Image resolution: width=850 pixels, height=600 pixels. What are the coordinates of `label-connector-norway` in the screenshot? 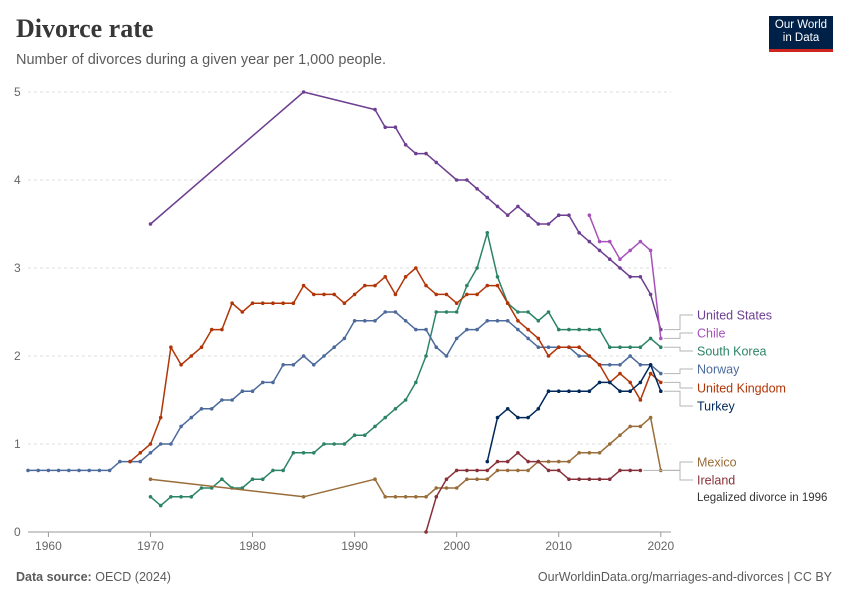 It's located at (678, 371).